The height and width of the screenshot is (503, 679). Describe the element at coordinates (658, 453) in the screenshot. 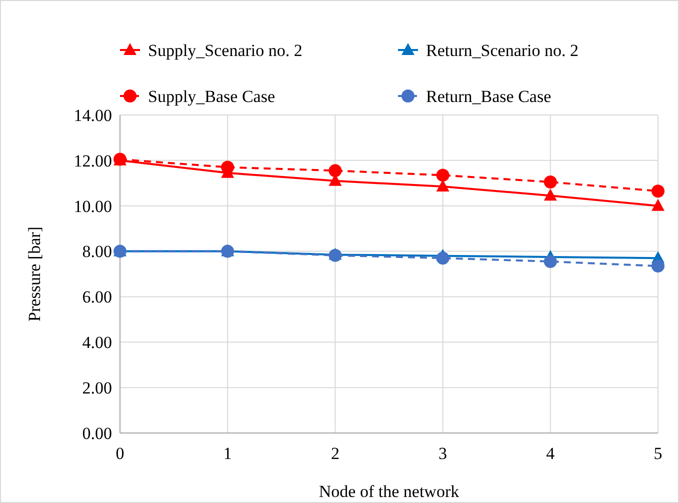

I see `x-tick-label: 5` at that location.